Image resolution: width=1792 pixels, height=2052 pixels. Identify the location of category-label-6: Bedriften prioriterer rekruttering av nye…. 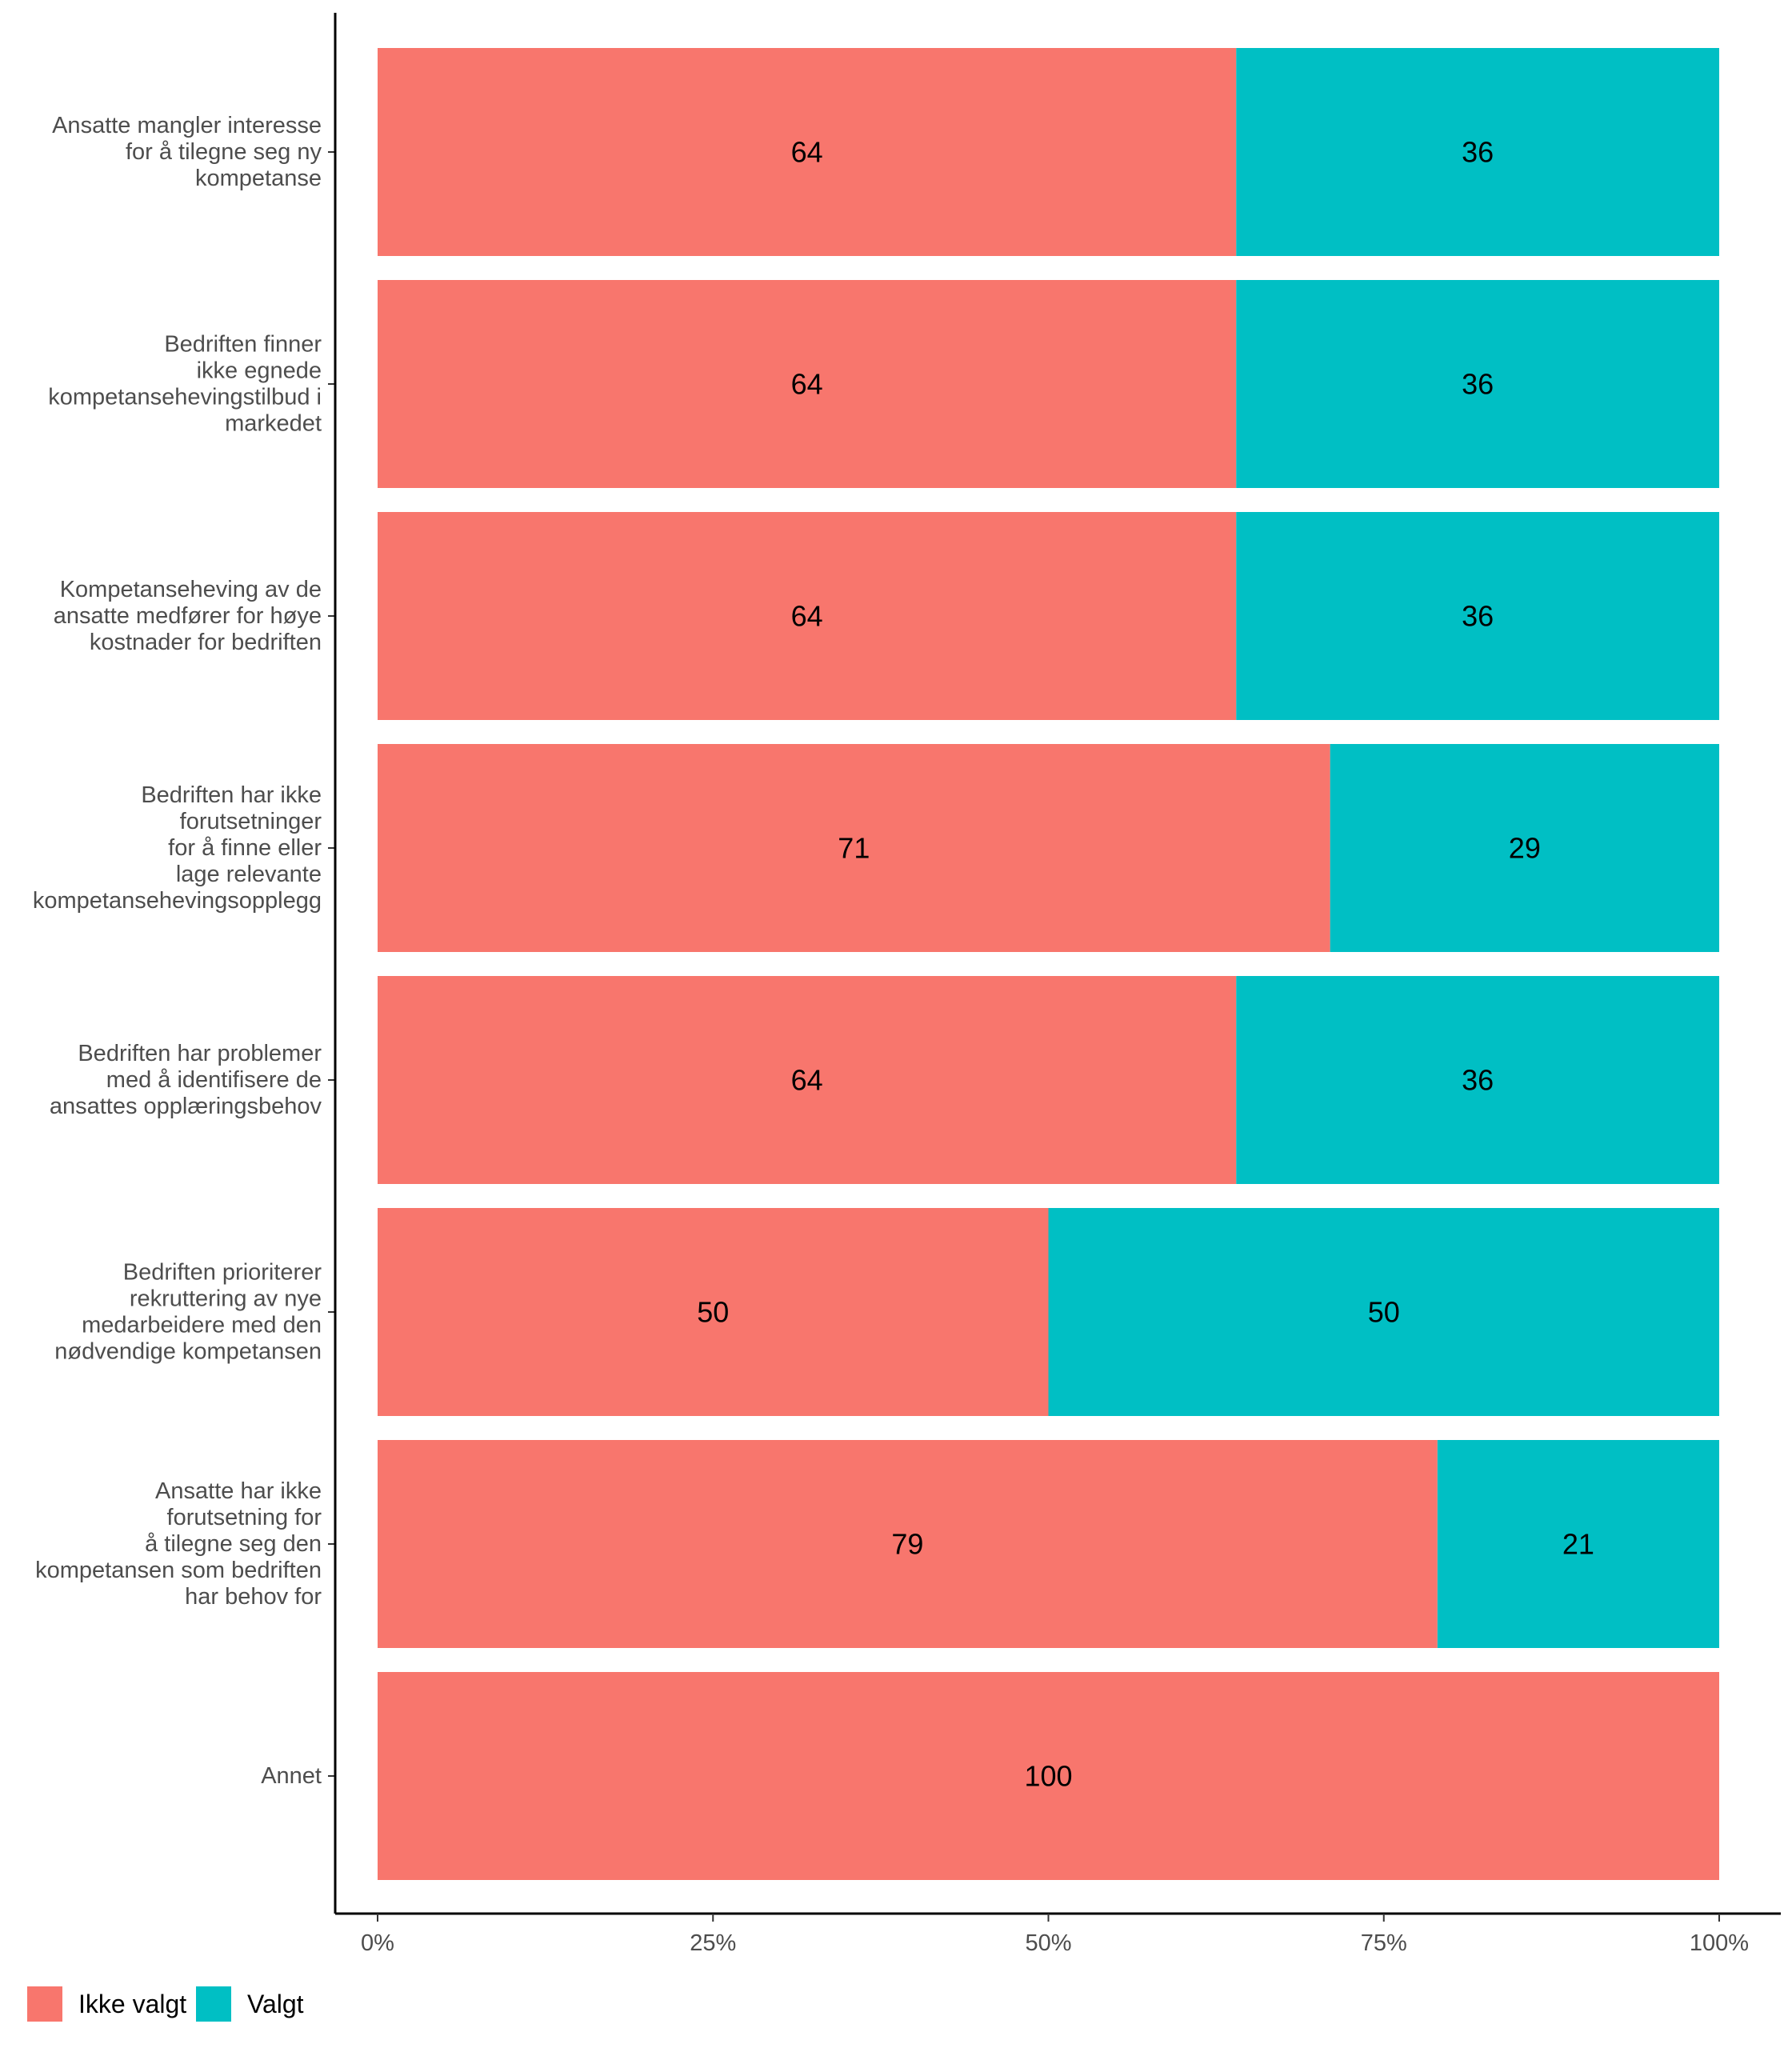
(188, 1312).